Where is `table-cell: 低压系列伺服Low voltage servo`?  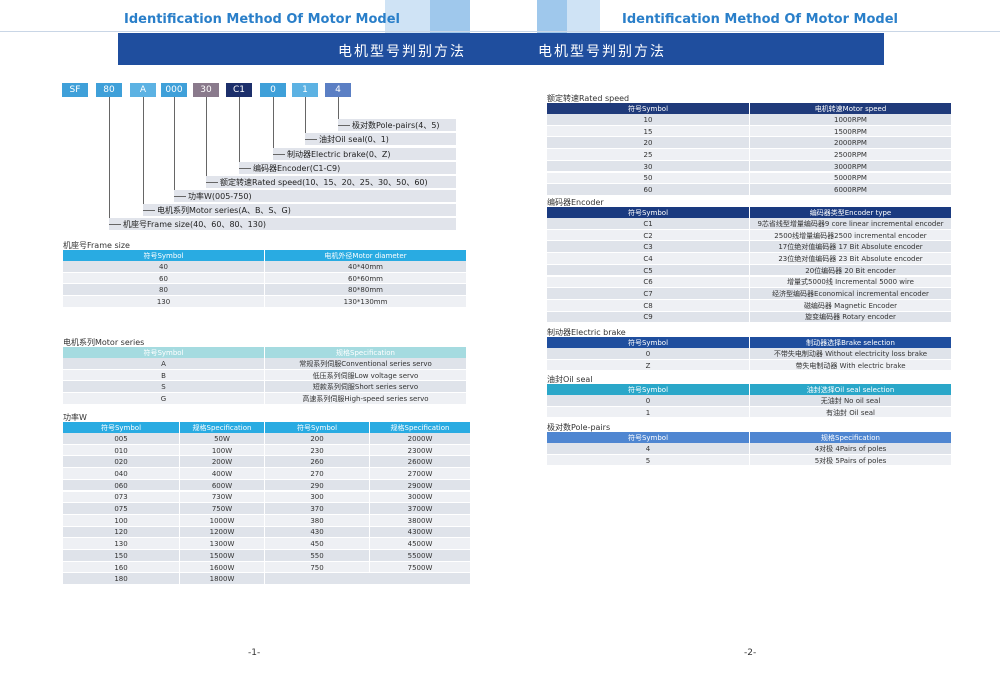
table-cell: 低压系列伺服Low voltage servo is located at coordinates (365, 375).